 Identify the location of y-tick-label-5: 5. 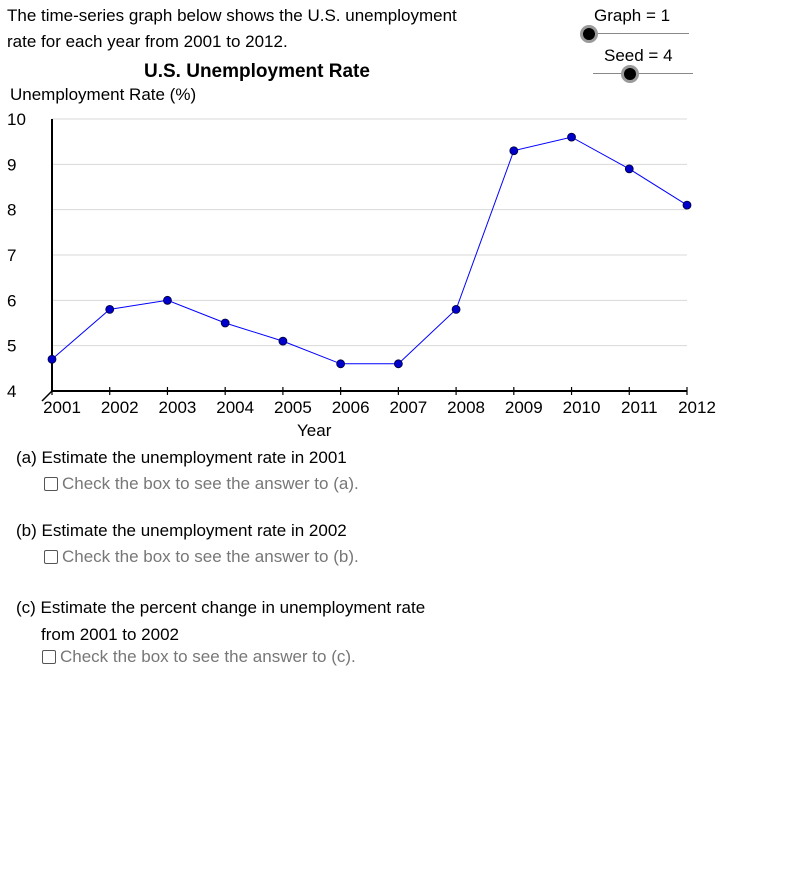
(11, 346).